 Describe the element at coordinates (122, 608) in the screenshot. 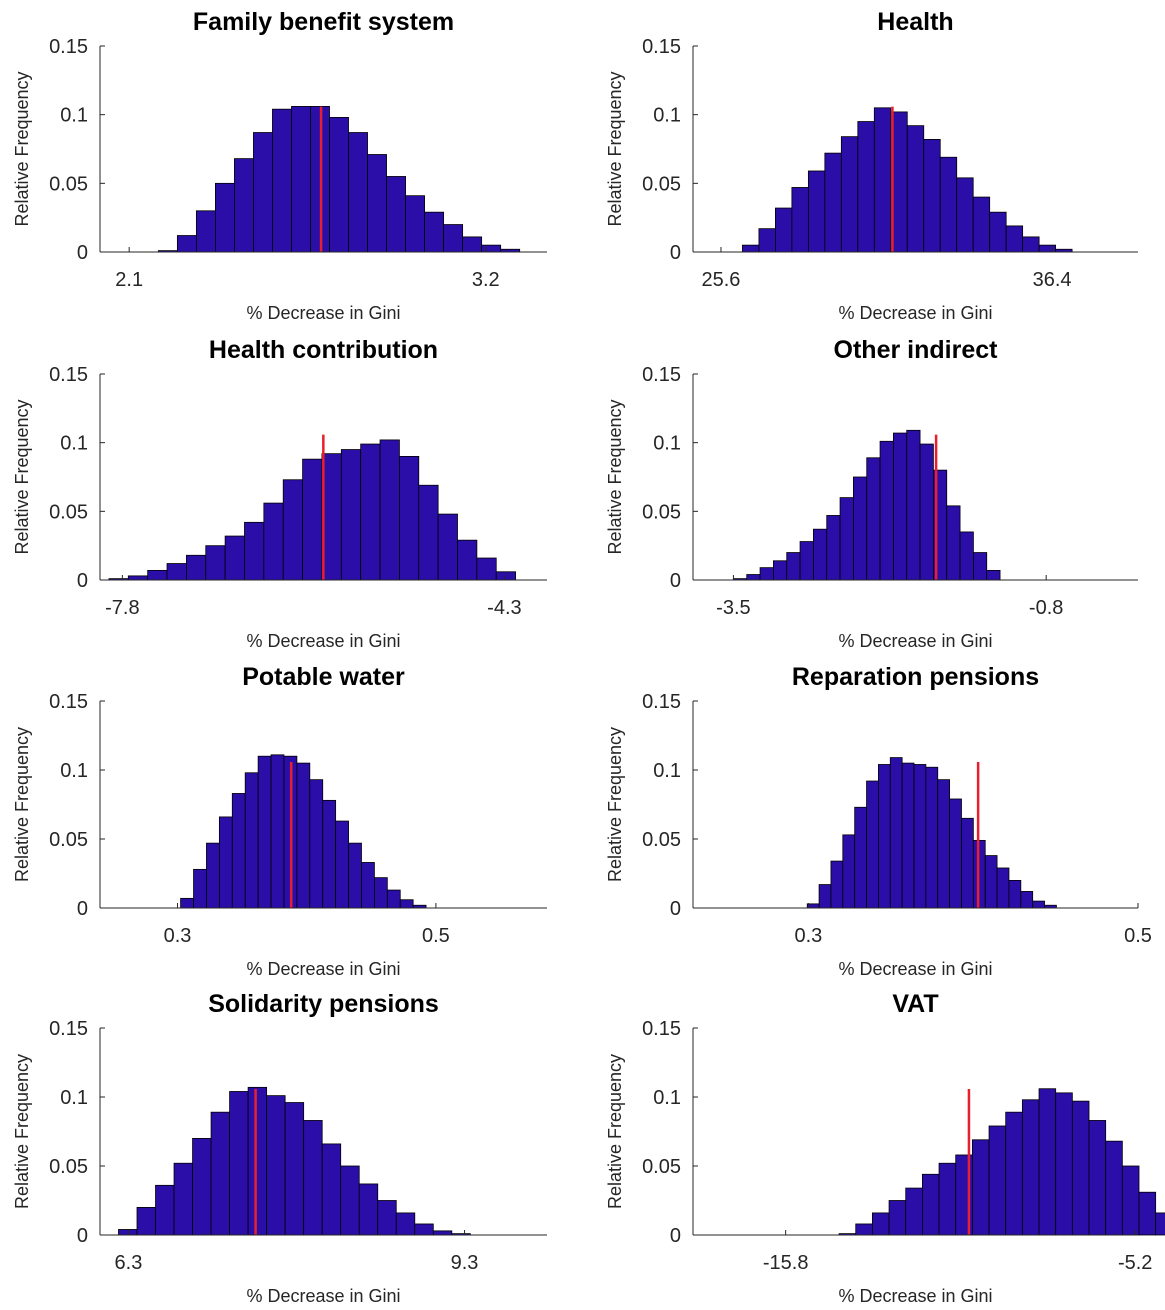

I see `x-tick-label: -7.8` at that location.